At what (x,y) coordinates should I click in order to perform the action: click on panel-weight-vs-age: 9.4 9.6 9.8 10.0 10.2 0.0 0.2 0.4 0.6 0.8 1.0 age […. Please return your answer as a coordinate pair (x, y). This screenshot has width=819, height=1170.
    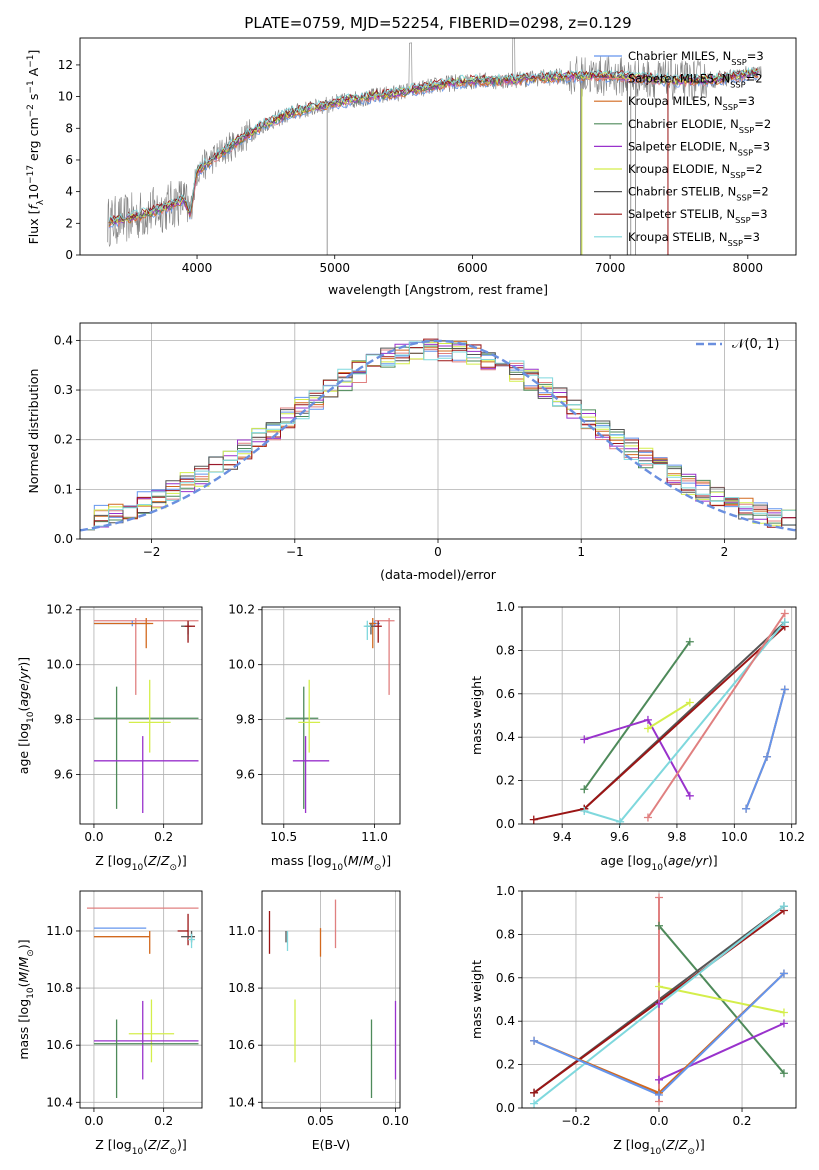
    Looking at the image, I should click on (637, 736).